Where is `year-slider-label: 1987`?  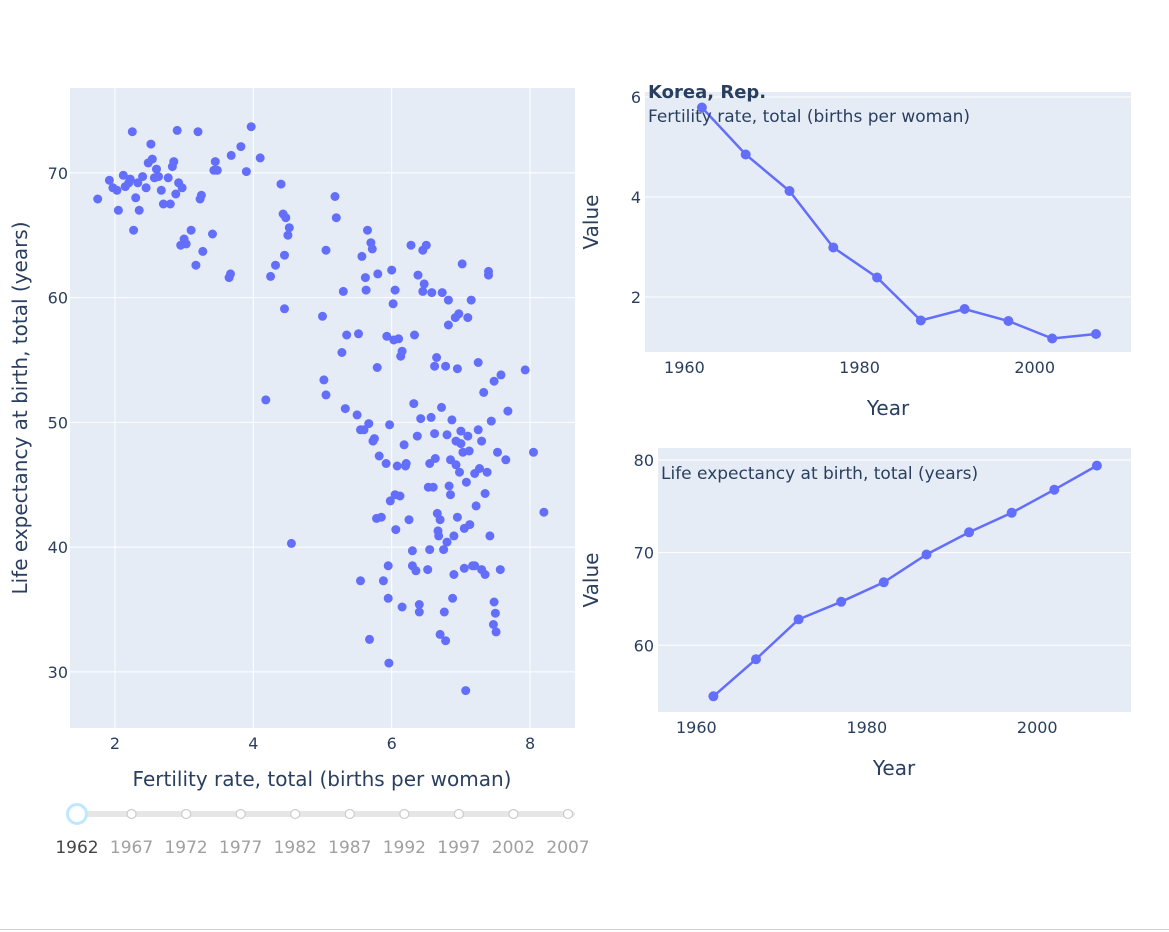
year-slider-label: 1987 is located at coordinates (349, 848).